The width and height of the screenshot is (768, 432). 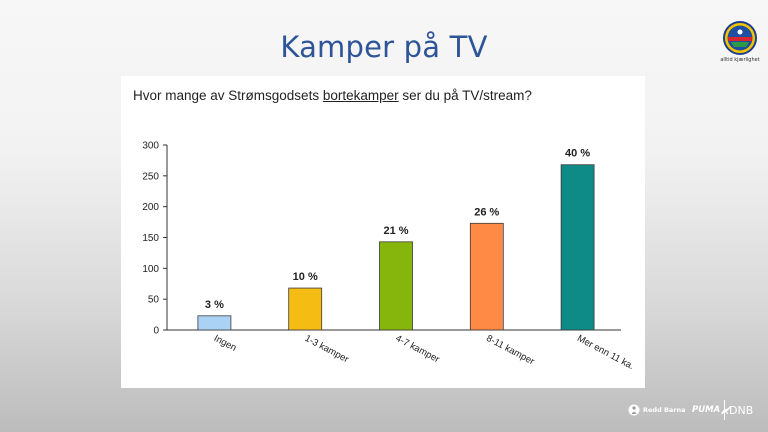 What do you see at coordinates (327, 349) in the screenshot?
I see `x-tick-label: 1-3 kamper` at bounding box center [327, 349].